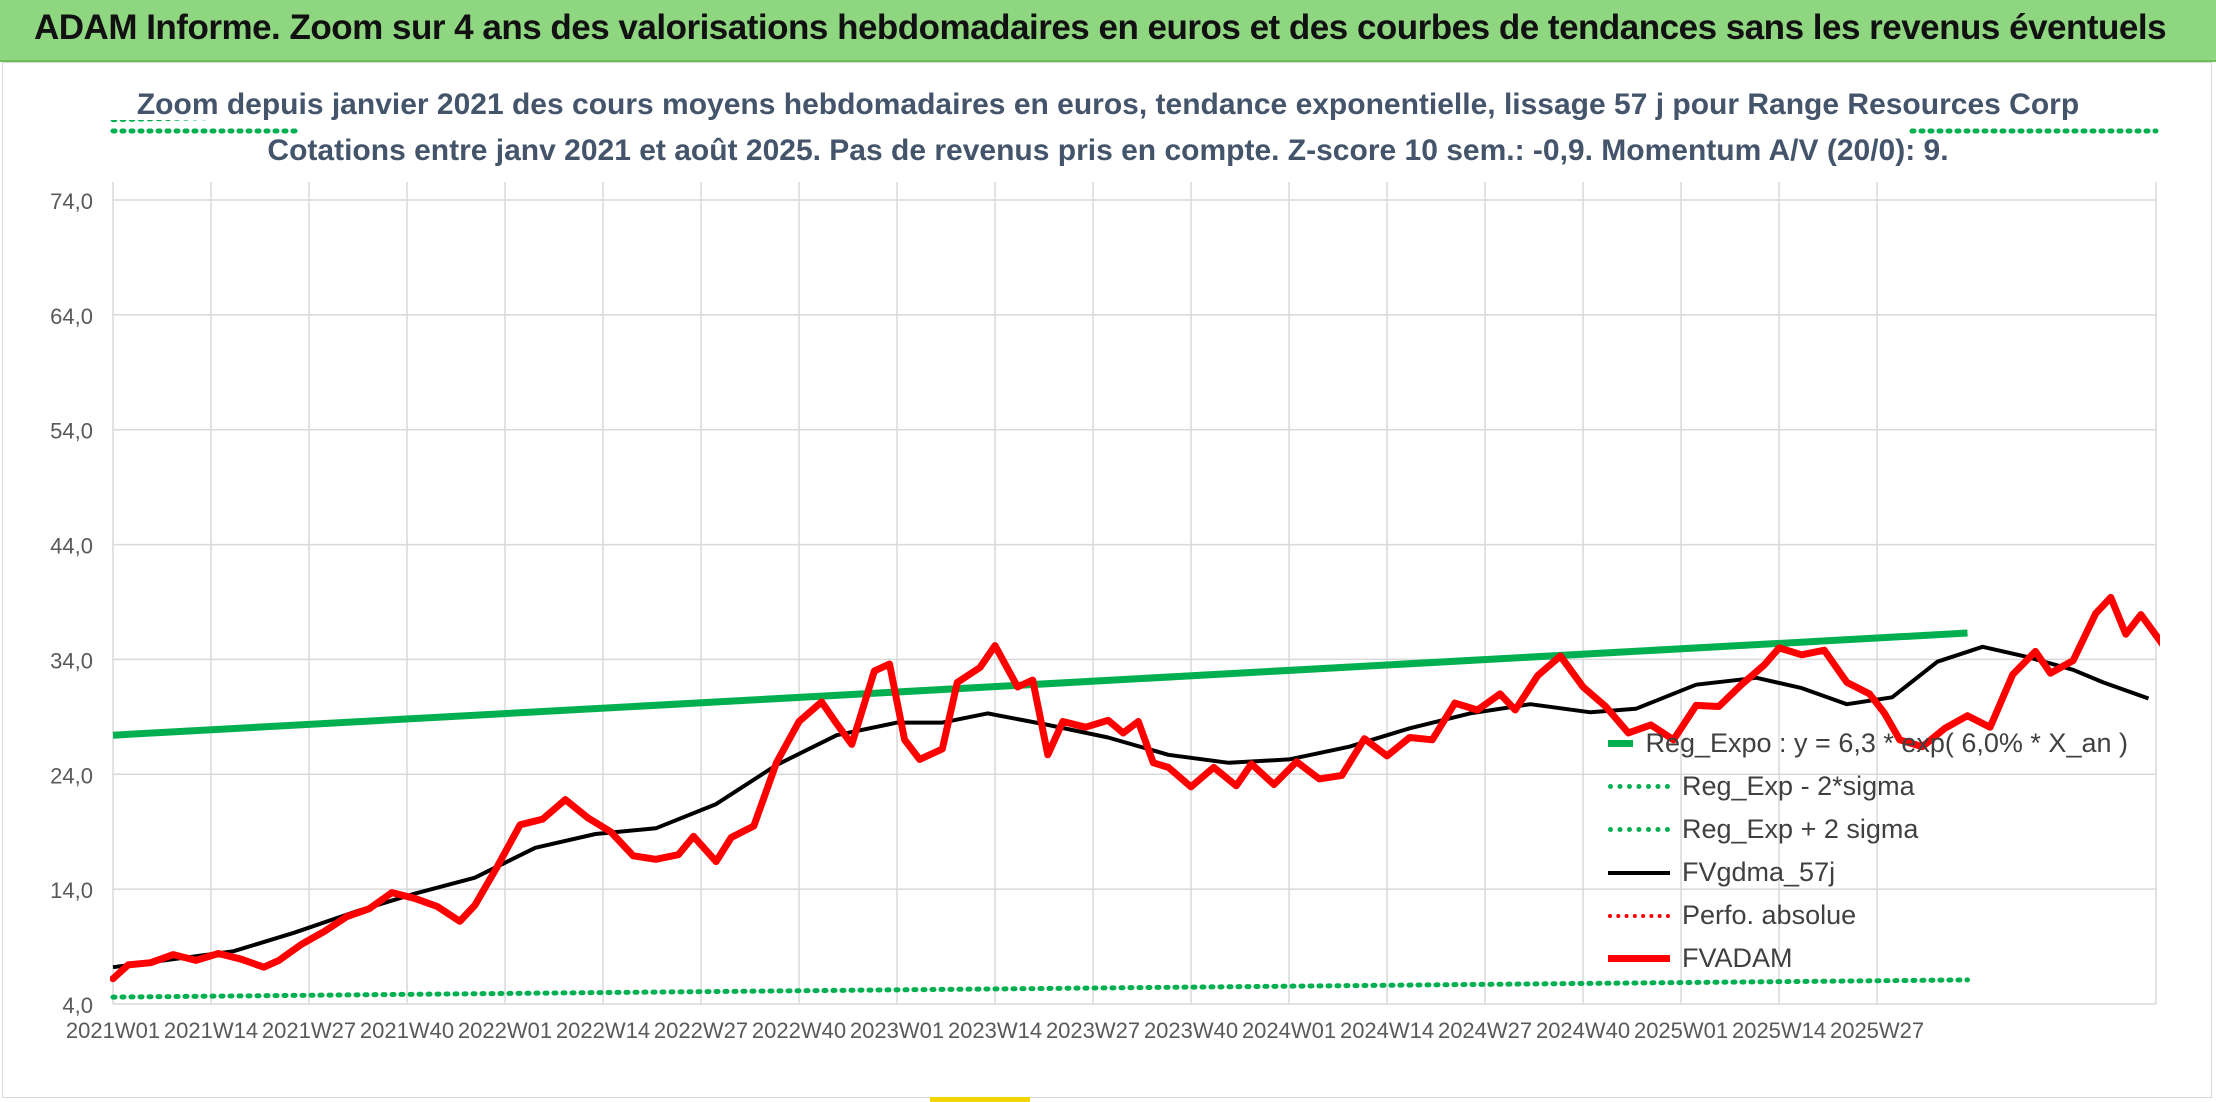 This screenshot has height=1102, width=2216. Describe the element at coordinates (1040, 684) in the screenshot. I see `reg-expo-line` at that location.